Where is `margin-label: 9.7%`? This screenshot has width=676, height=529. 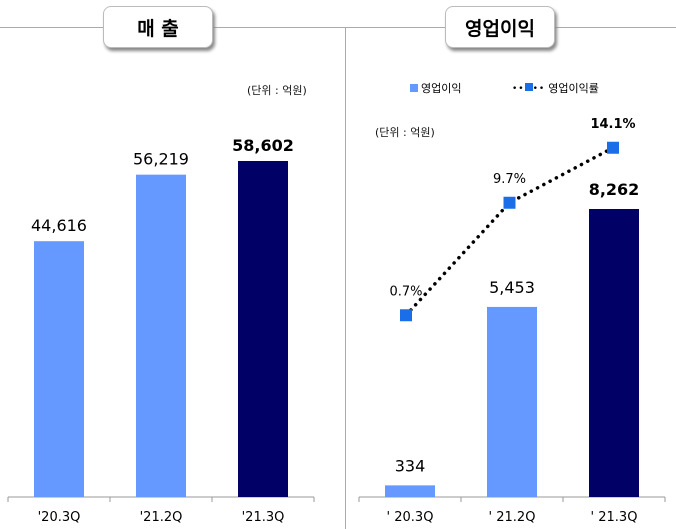 margin-label: 9.7% is located at coordinates (509, 179).